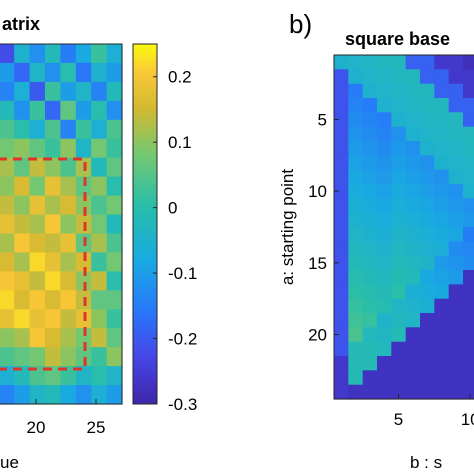  Describe the element at coordinates (426, 462) in the screenshot. I see `panel-b-xlabel: b : s` at that location.